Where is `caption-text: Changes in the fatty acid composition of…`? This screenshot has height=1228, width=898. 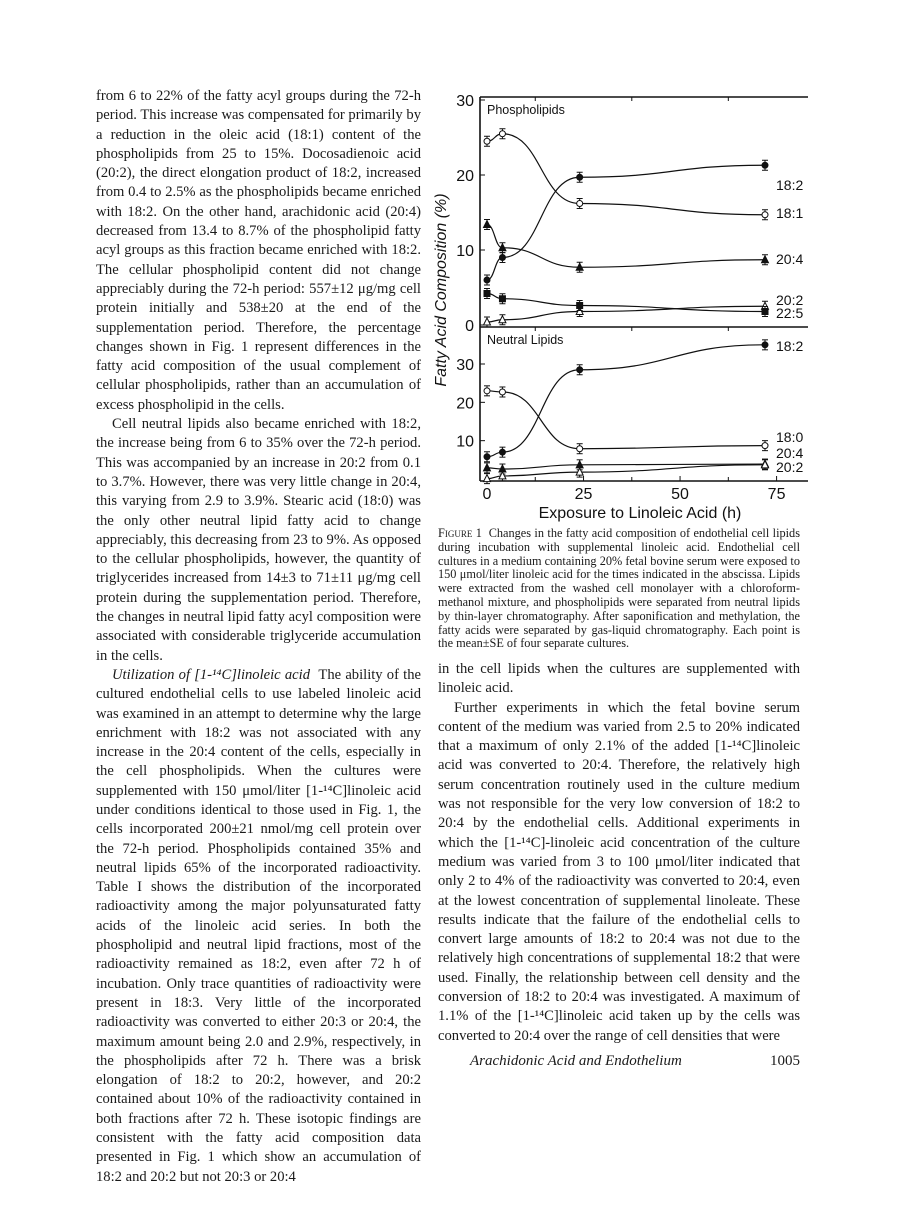 caption-text: Changes in the fatty acid composition of… is located at coordinates (619, 588).